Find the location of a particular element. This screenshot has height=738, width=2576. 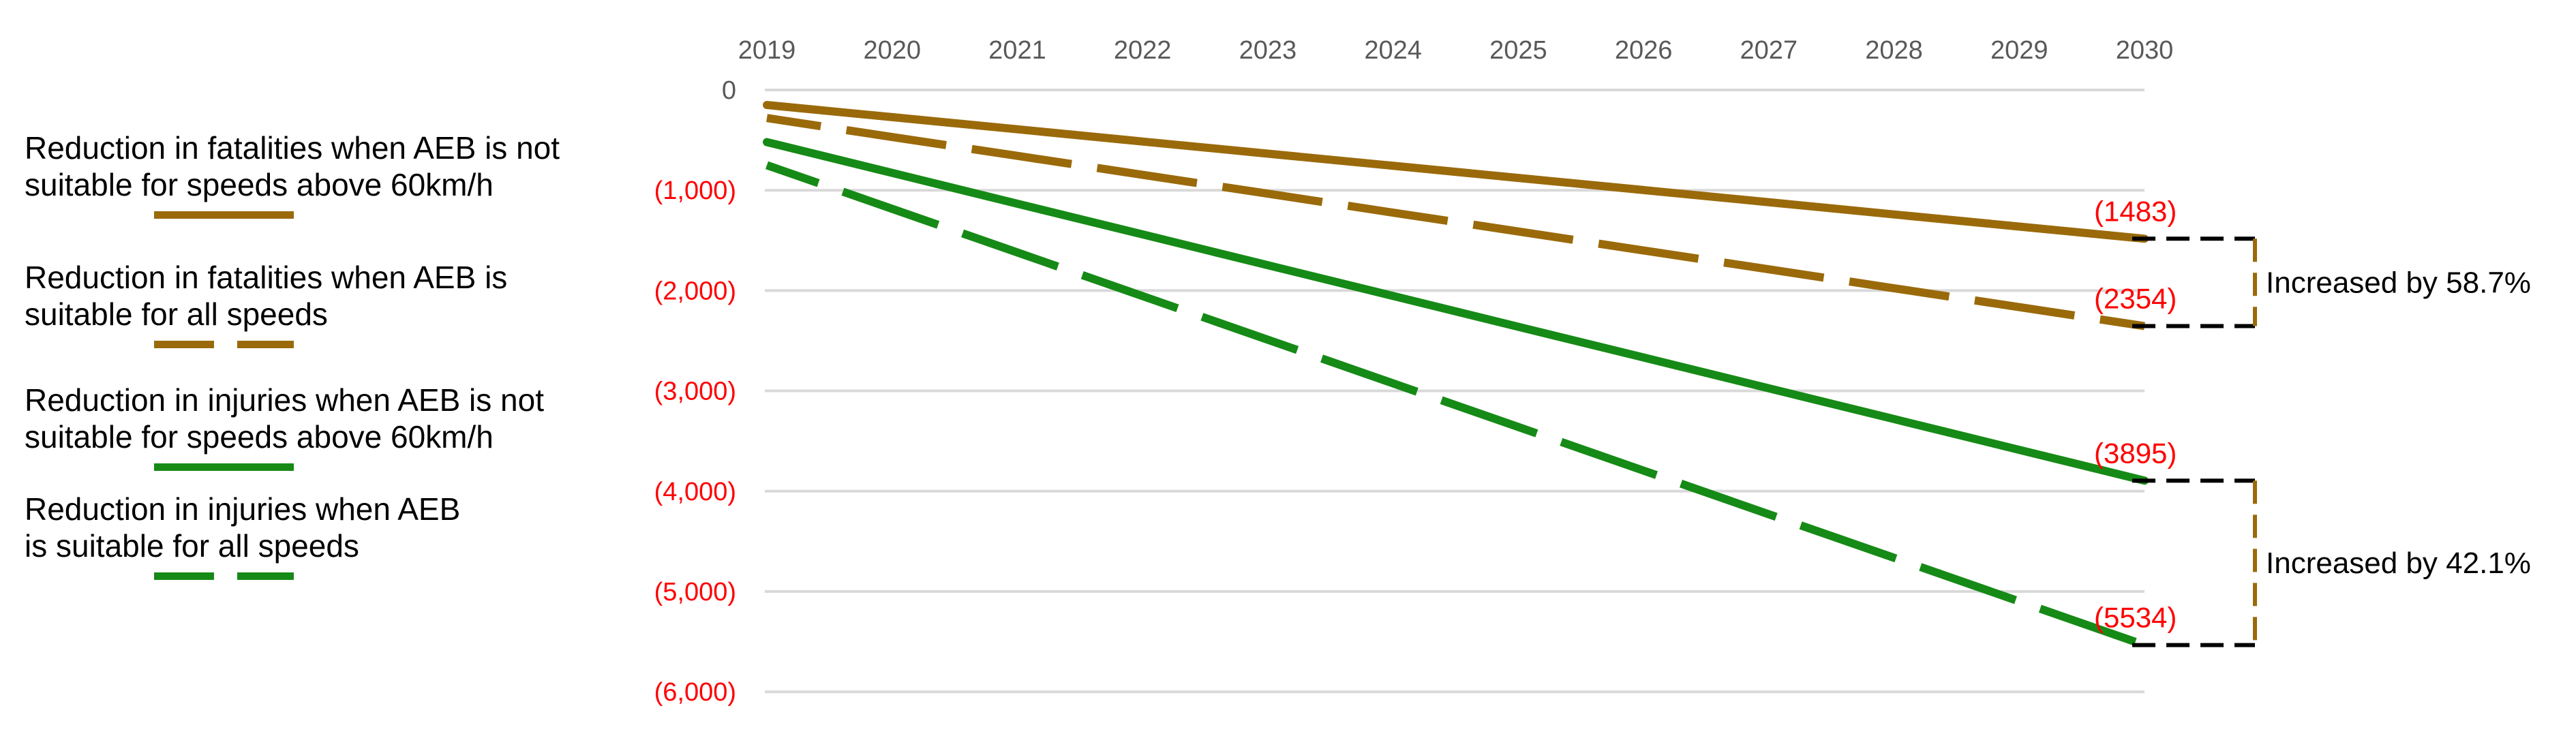

y-axis-tick-label: (5,000) is located at coordinates (695, 592).